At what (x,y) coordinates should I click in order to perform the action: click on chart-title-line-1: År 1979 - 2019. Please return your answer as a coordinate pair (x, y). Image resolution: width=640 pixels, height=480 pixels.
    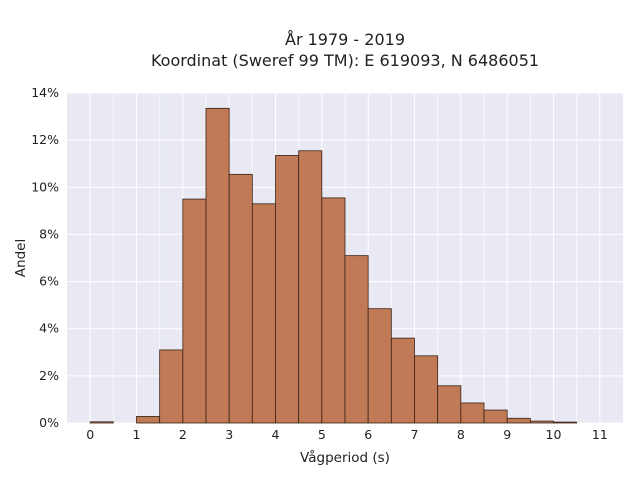
    Looking at the image, I should click on (345, 39).